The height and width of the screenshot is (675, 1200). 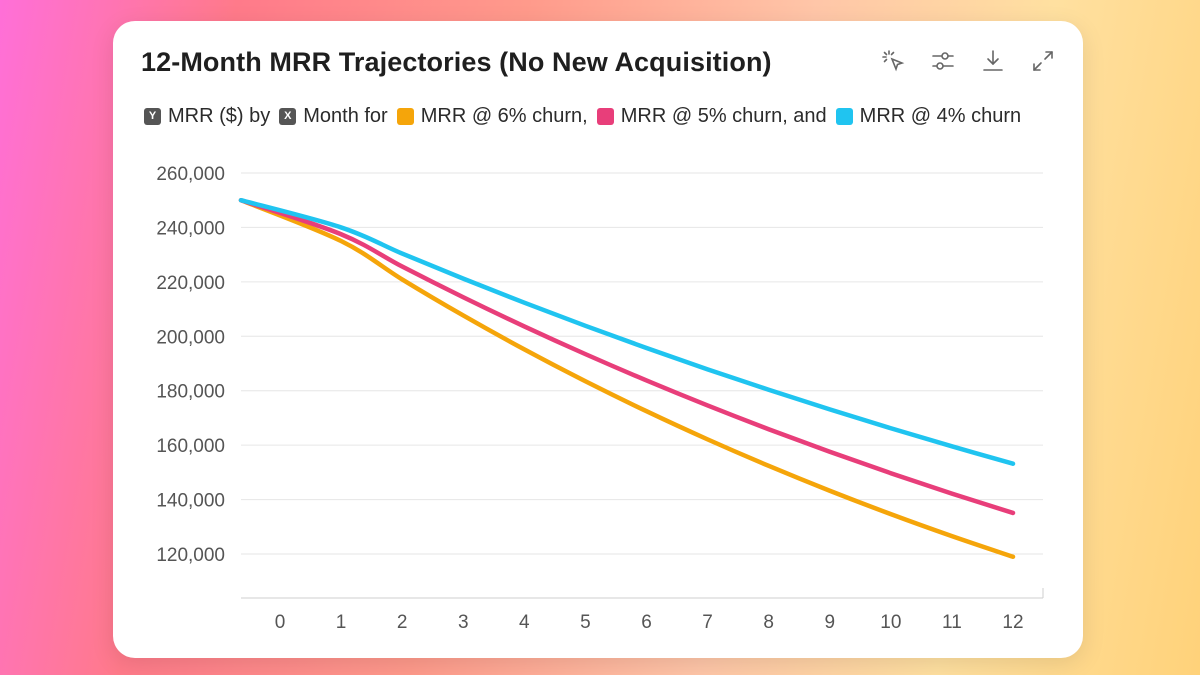 What do you see at coordinates (190, 392) in the screenshot?
I see `y-tick-label: 180,000` at bounding box center [190, 392].